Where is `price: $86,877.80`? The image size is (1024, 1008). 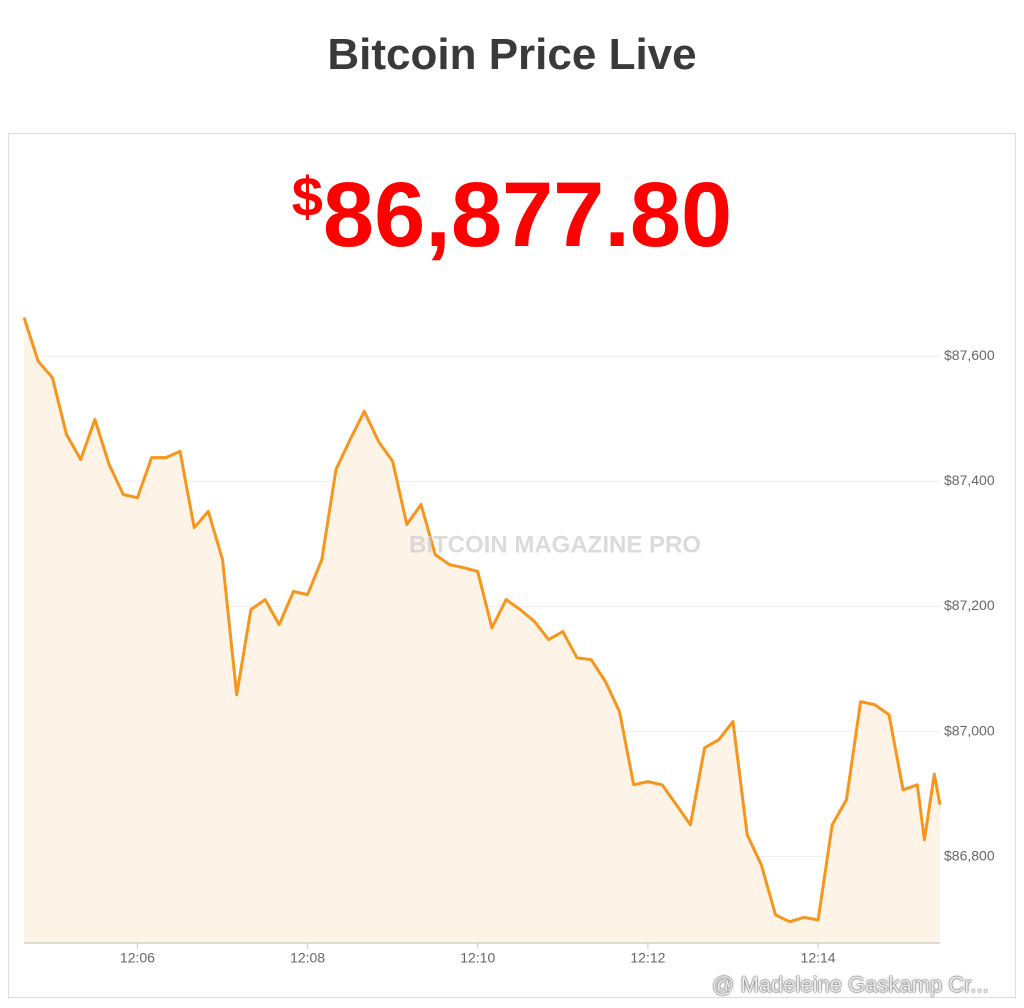 price: $86,877.80 is located at coordinates (512, 215).